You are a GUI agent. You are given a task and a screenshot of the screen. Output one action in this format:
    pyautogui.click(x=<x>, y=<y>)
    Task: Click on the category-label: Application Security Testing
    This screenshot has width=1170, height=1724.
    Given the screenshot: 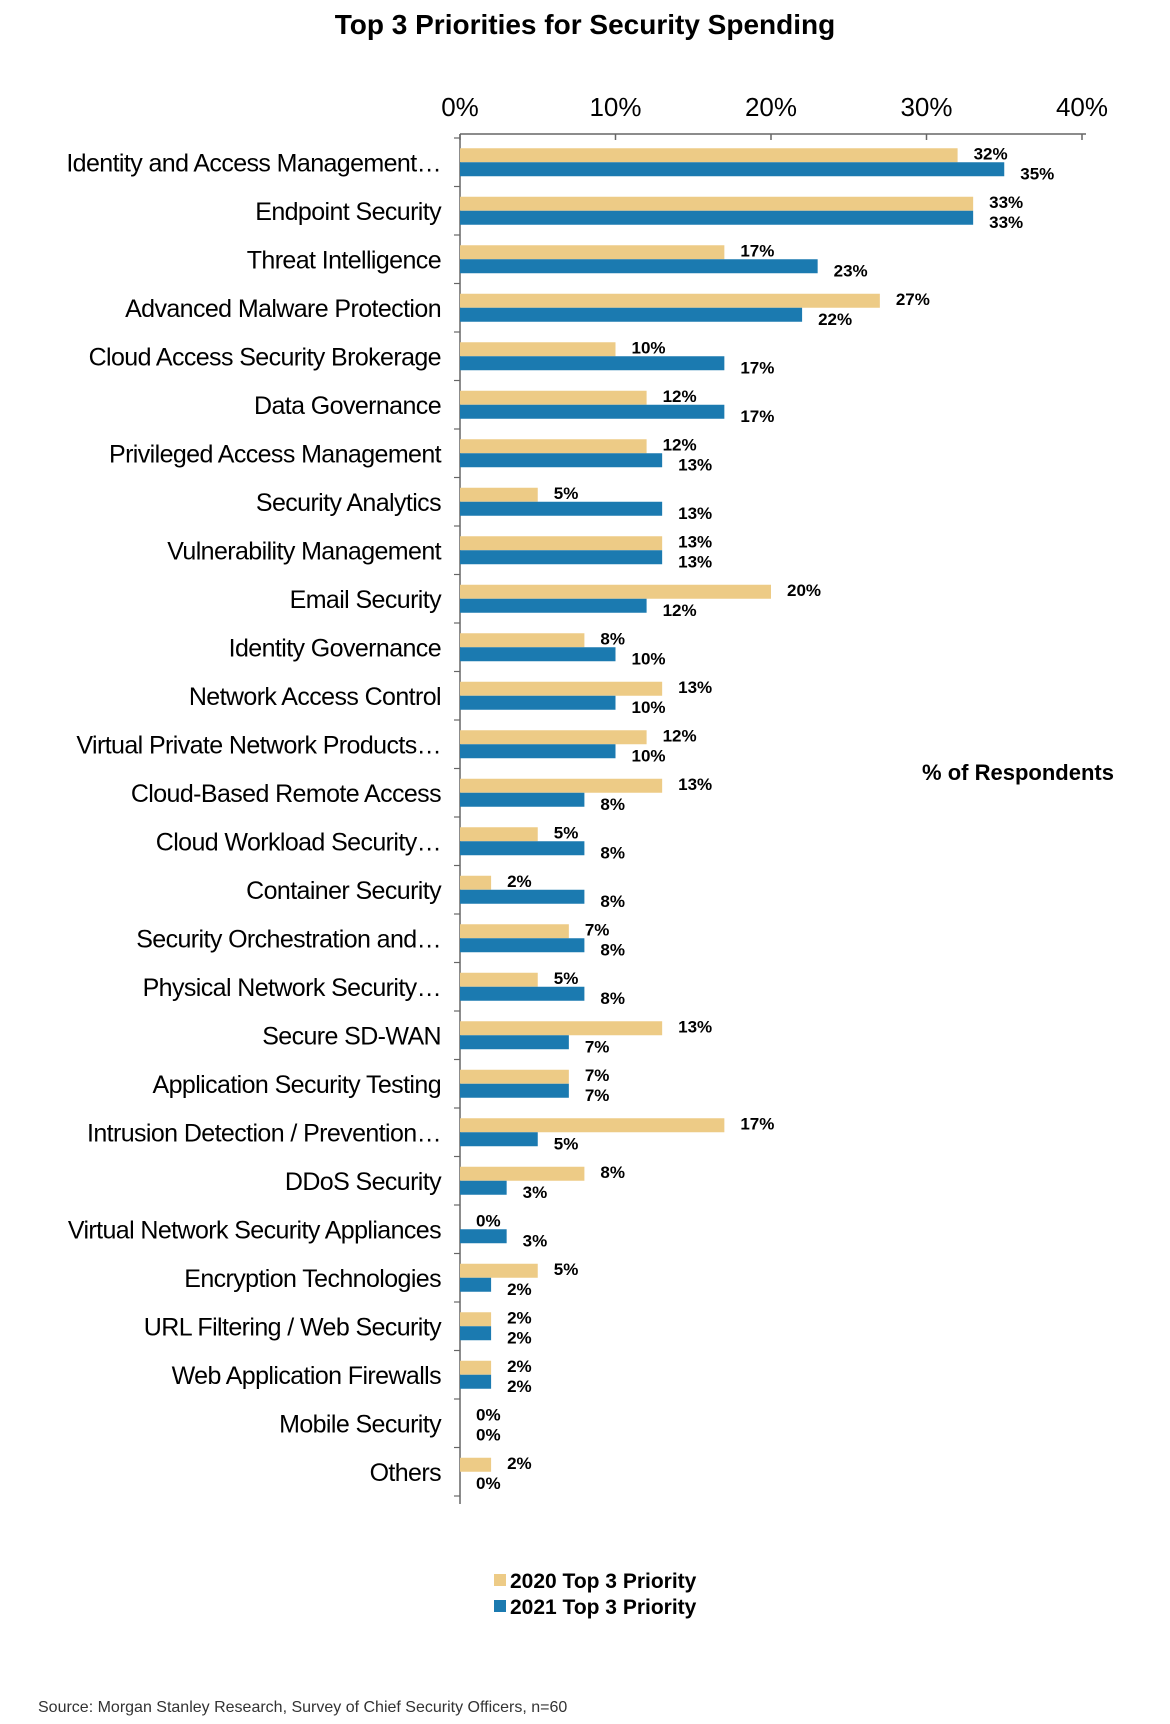 What is the action you would take?
    pyautogui.click(x=297, y=1085)
    